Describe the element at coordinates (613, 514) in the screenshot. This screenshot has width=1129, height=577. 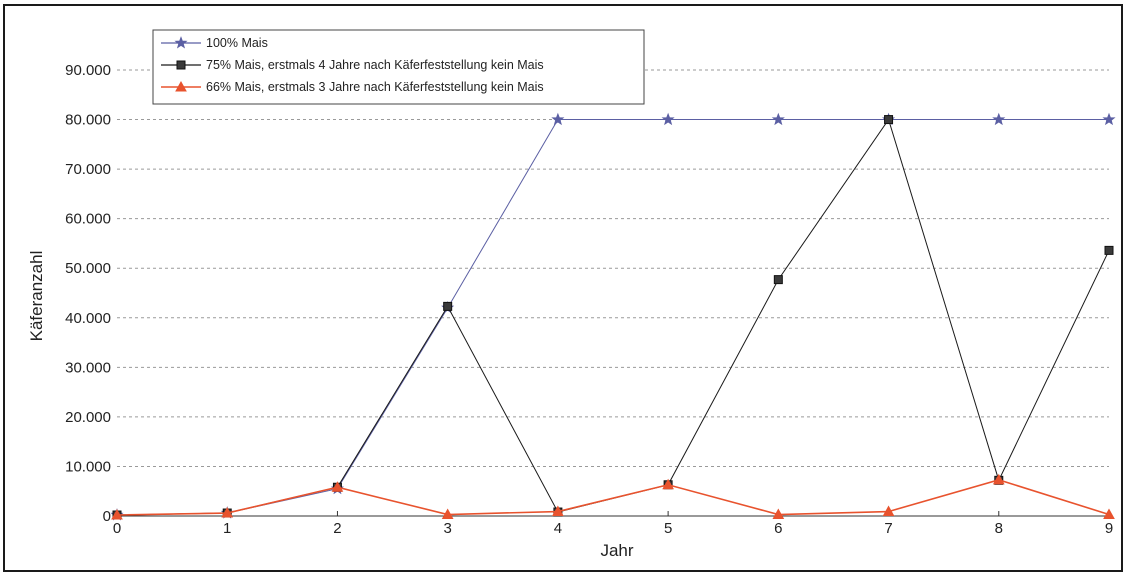
I see `axes` at that location.